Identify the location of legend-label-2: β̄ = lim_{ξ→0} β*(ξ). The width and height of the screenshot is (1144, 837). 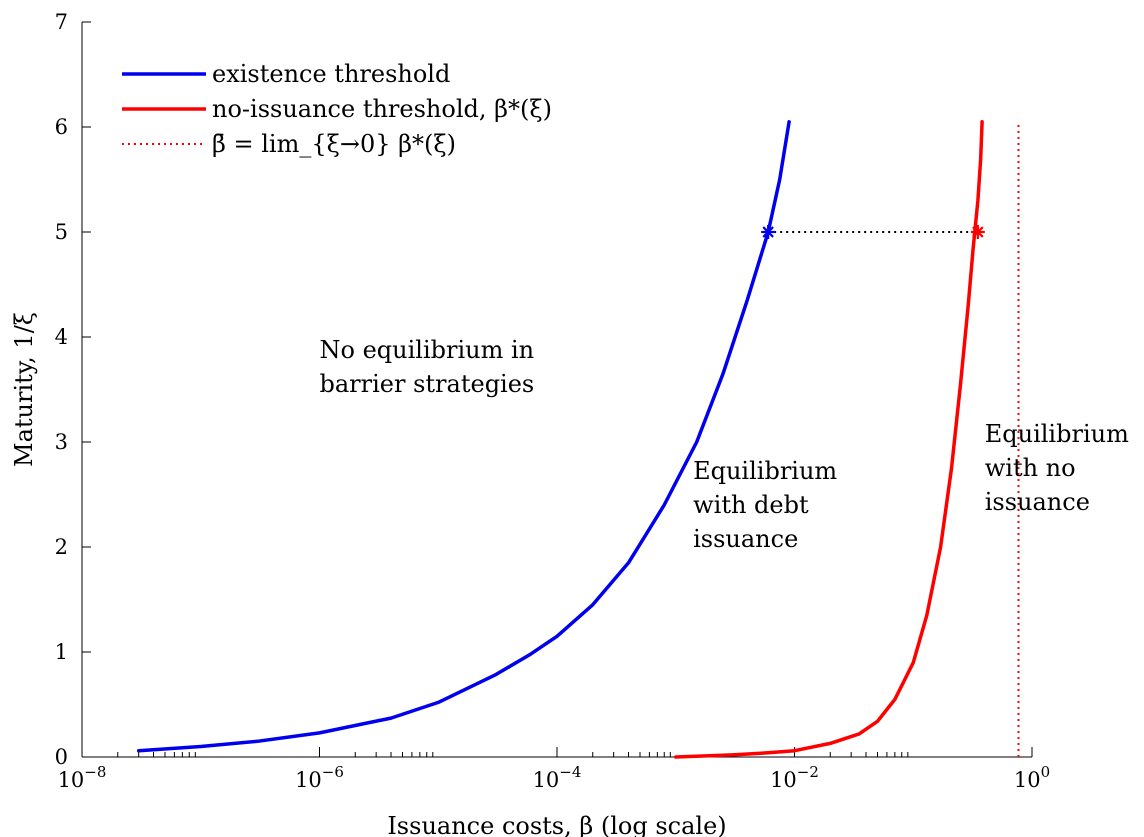
(334, 144).